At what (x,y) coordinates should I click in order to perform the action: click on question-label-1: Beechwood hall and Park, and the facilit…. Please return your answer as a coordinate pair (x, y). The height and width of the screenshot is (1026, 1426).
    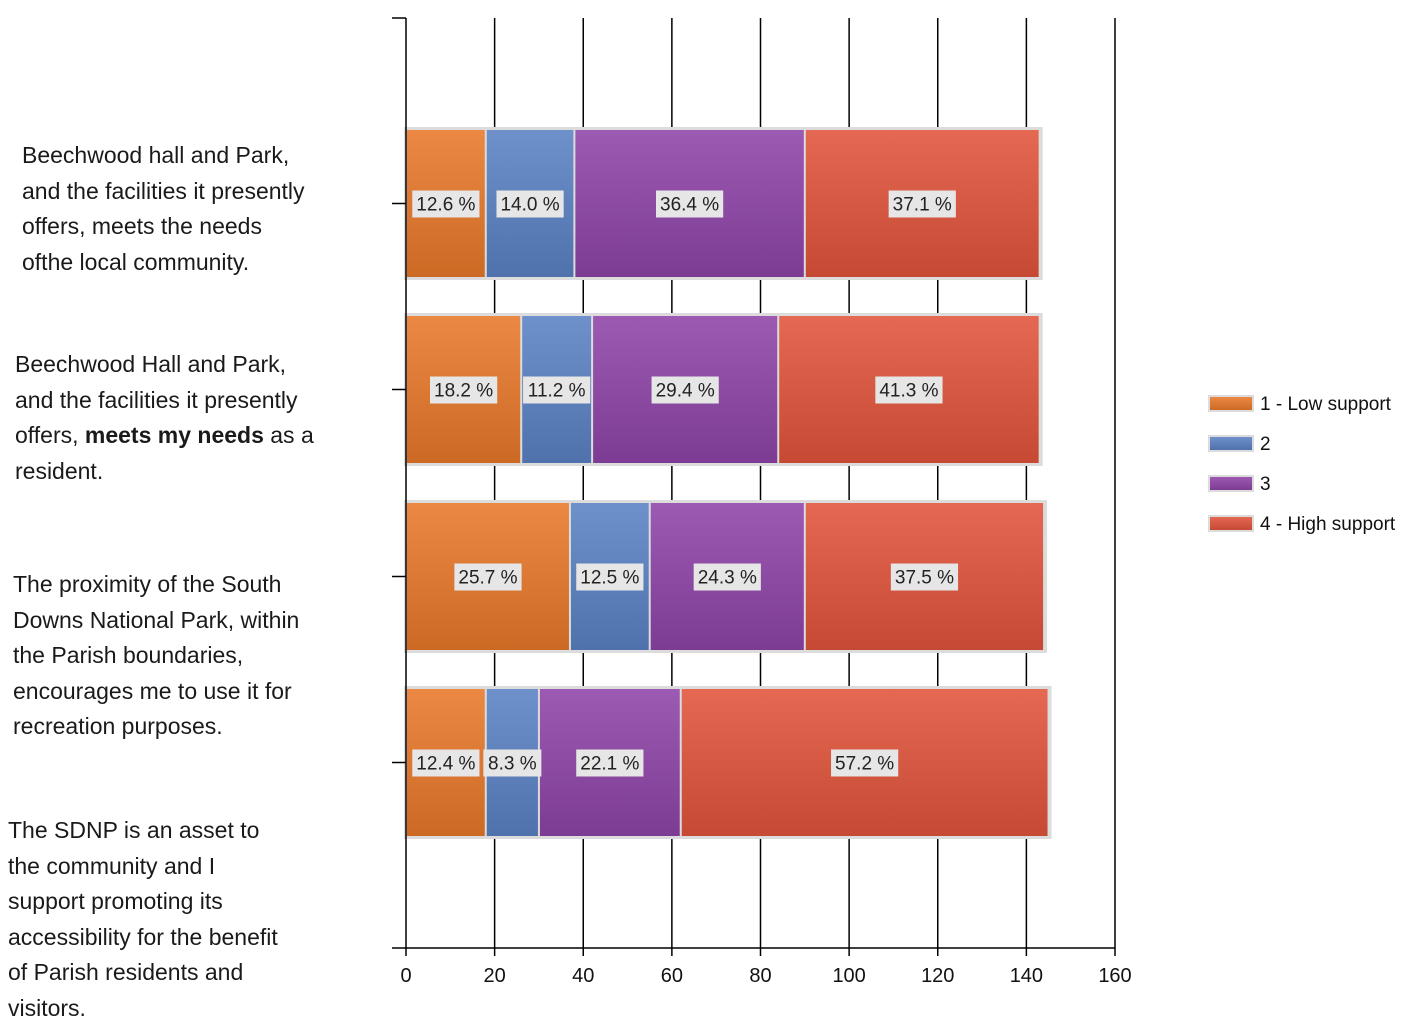
    Looking at the image, I should click on (167, 209).